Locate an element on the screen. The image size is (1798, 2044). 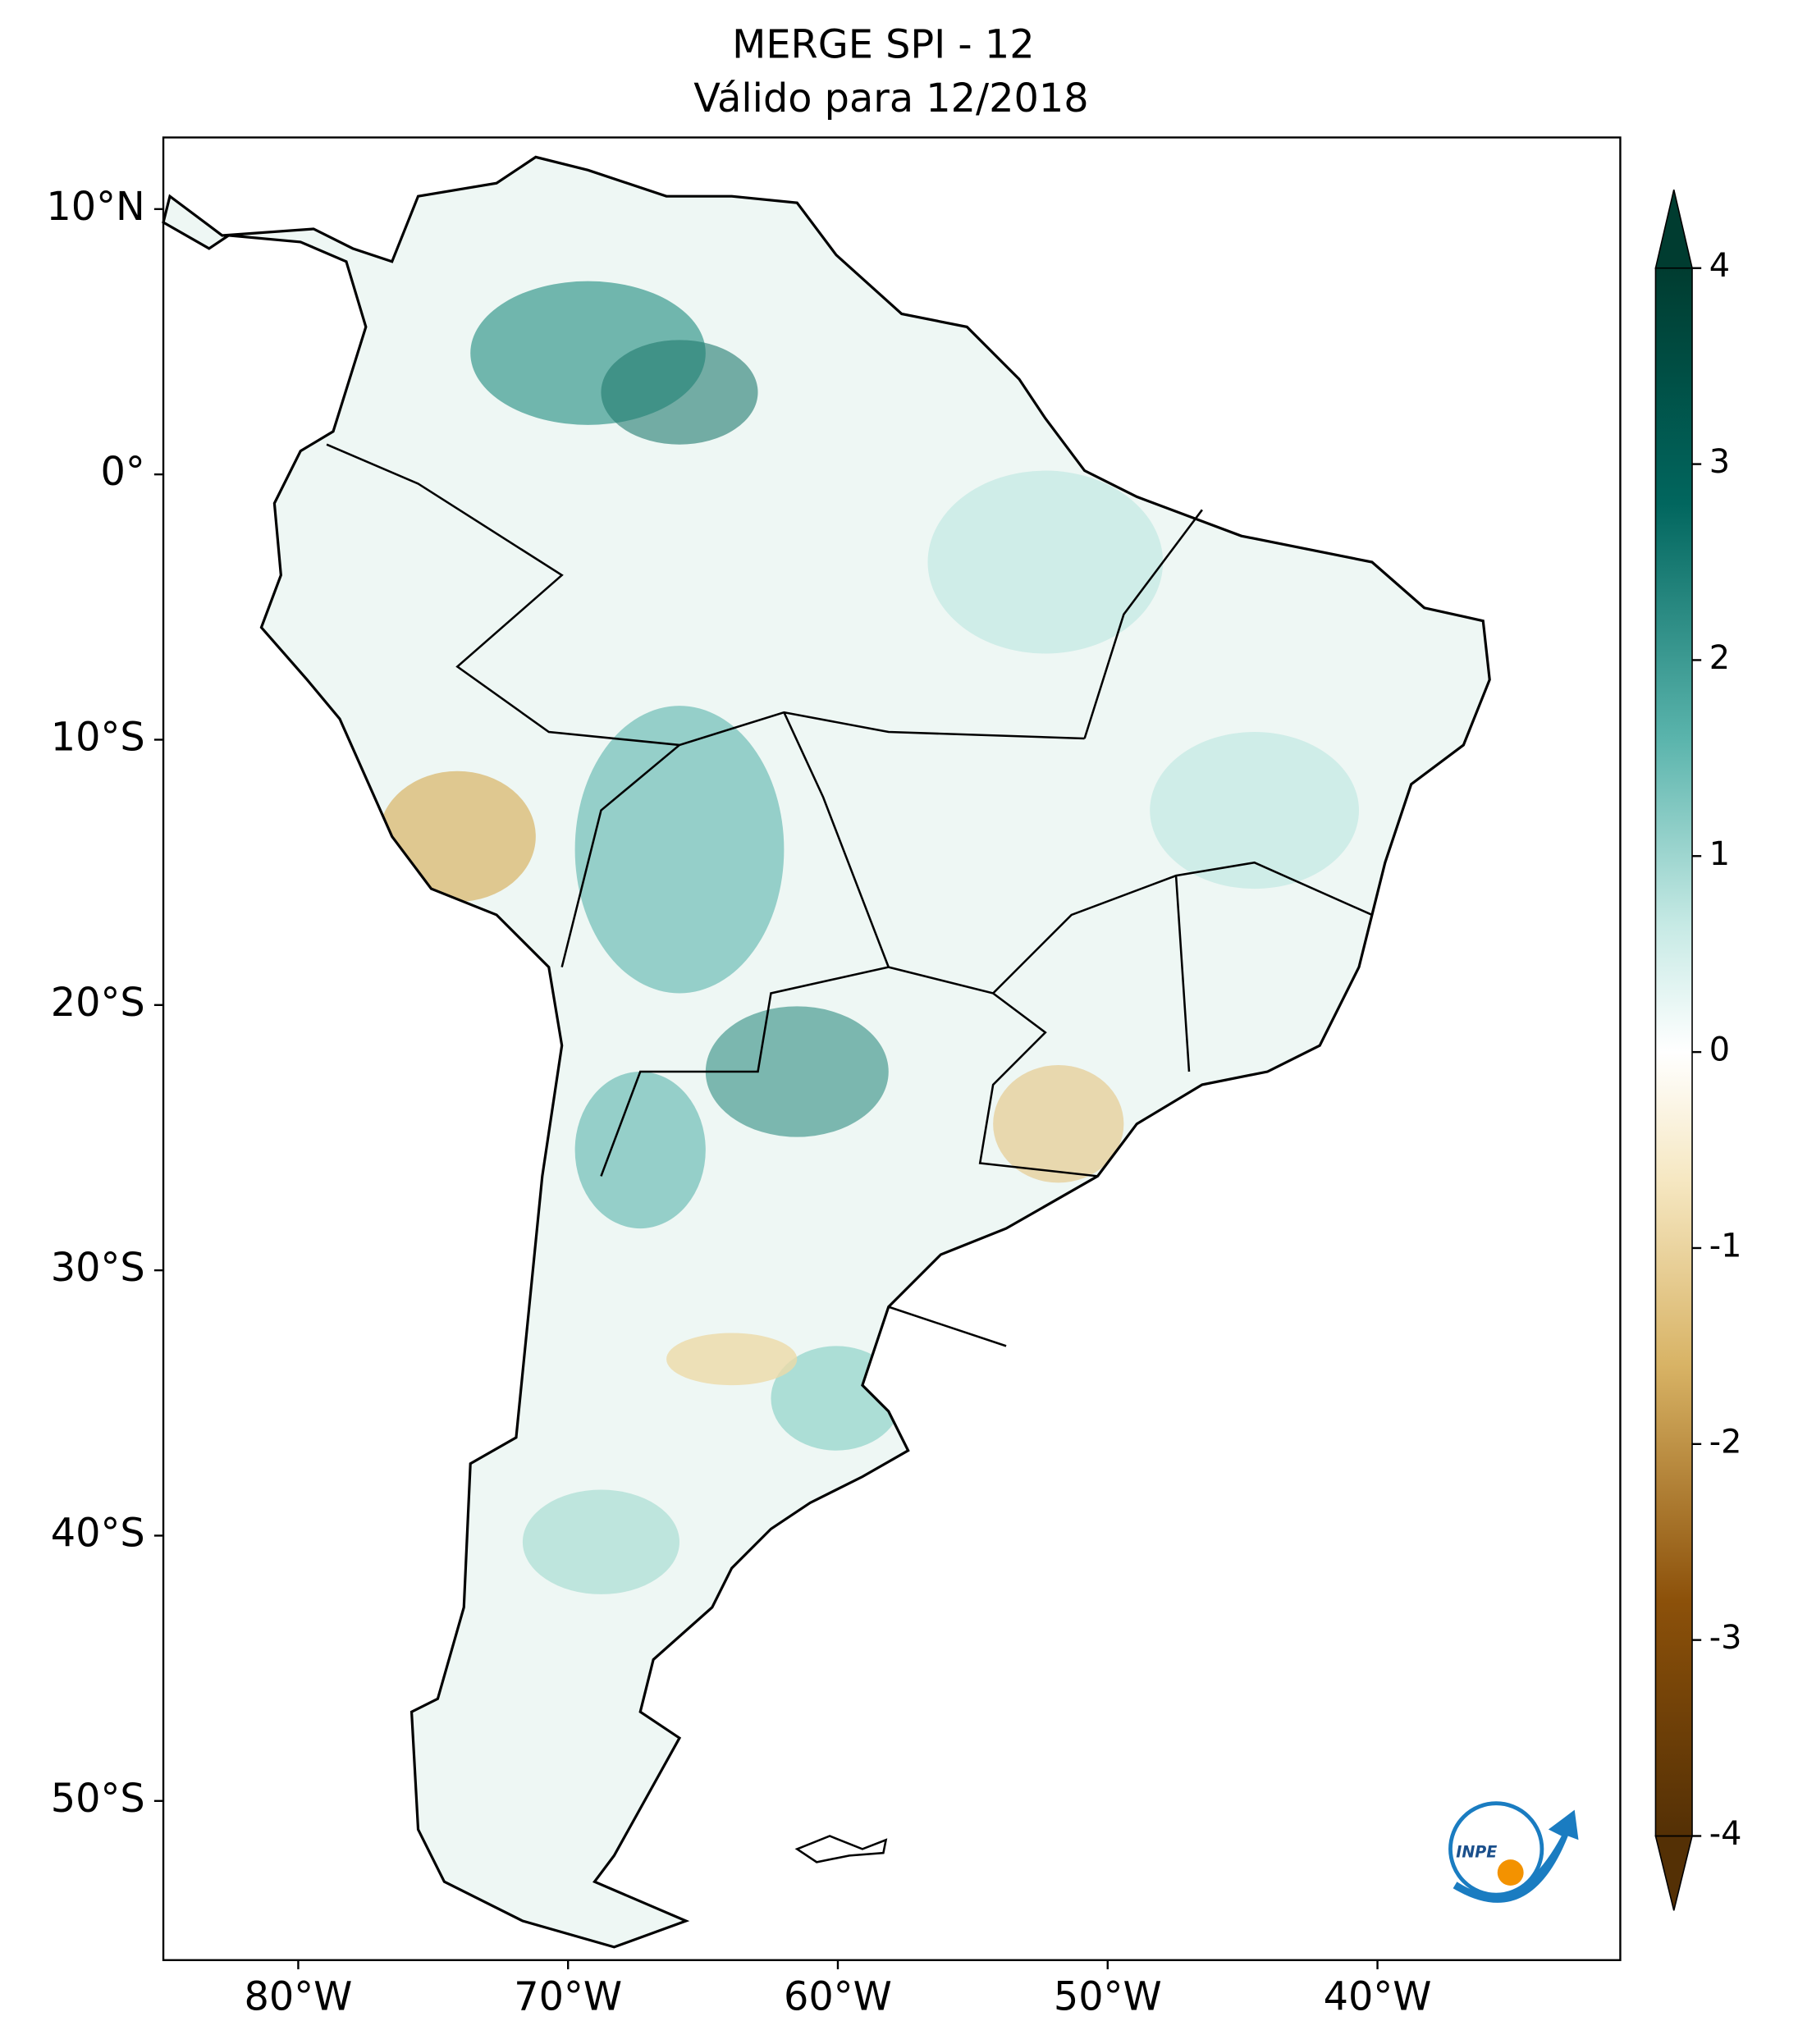
colorbar-tick-label: 2 is located at coordinates (1719, 658).